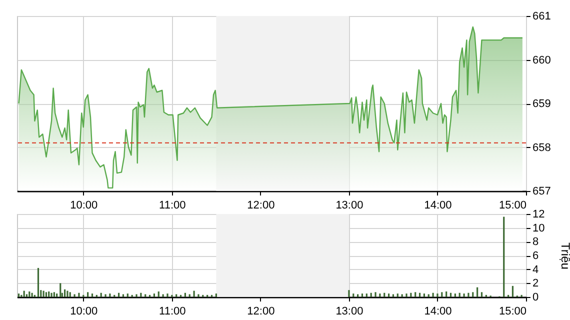 The height and width of the screenshot is (320, 570). Describe the element at coordinates (541, 60) in the screenshot. I see `y-tick-label: 660` at that location.